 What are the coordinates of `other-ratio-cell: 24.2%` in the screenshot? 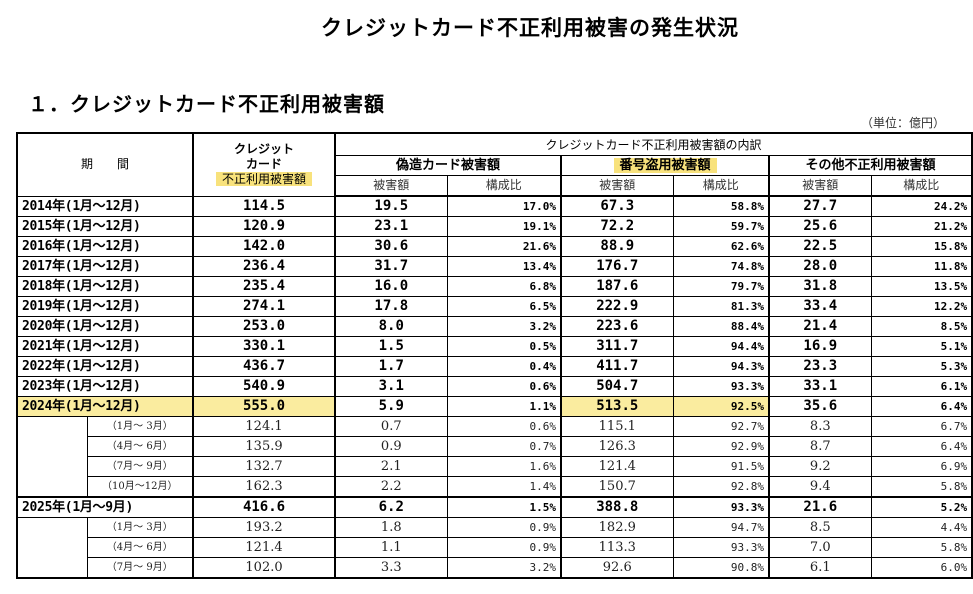 It's located at (921, 206).